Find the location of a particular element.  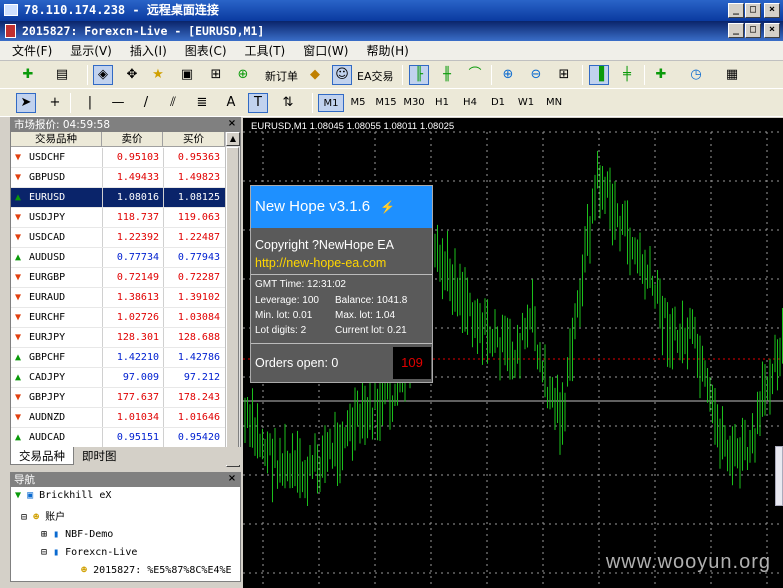

crosshair-icon: + is located at coordinates (55, 102).